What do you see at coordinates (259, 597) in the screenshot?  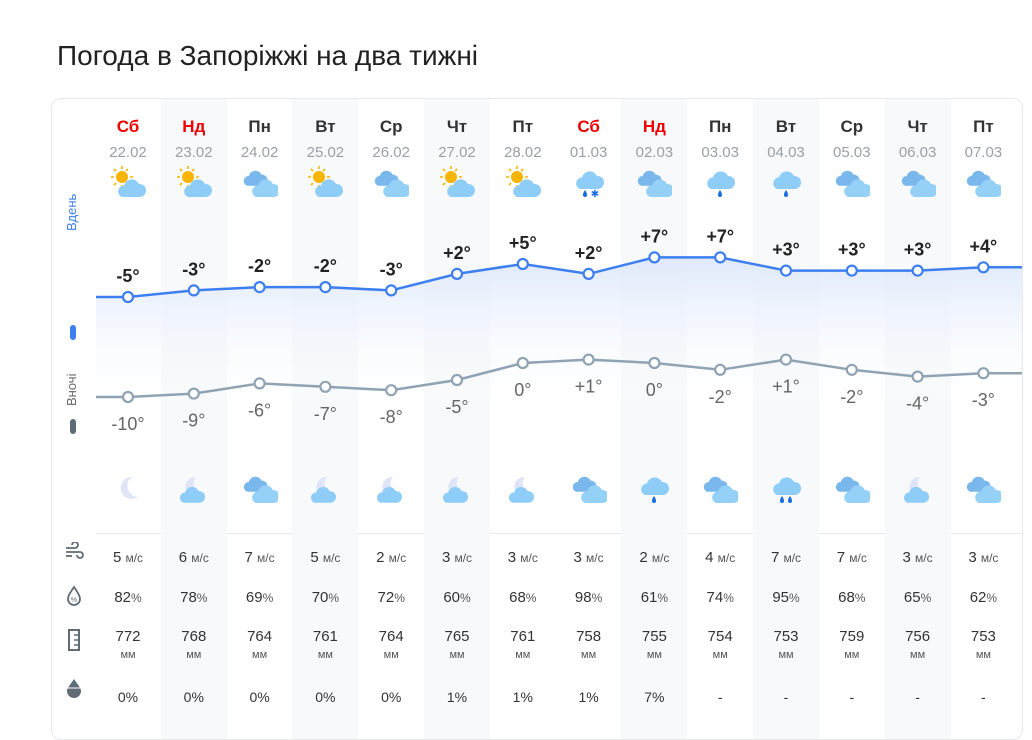 I see `humidity: 69%` at bounding box center [259, 597].